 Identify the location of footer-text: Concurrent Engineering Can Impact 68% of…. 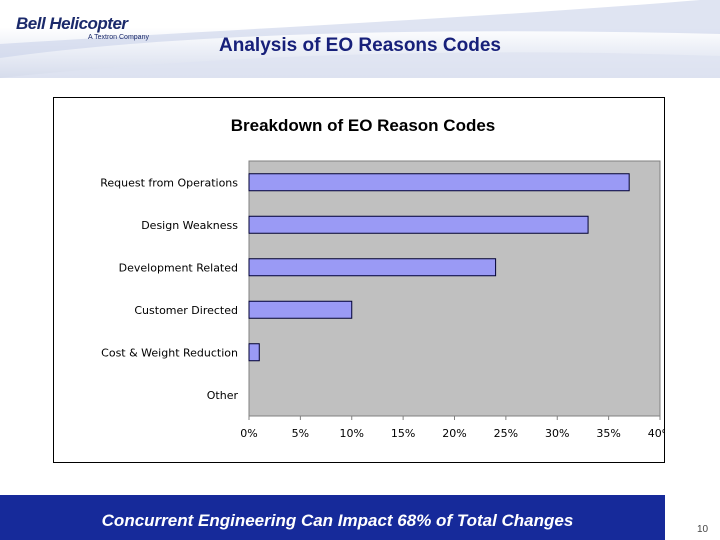
(337, 520).